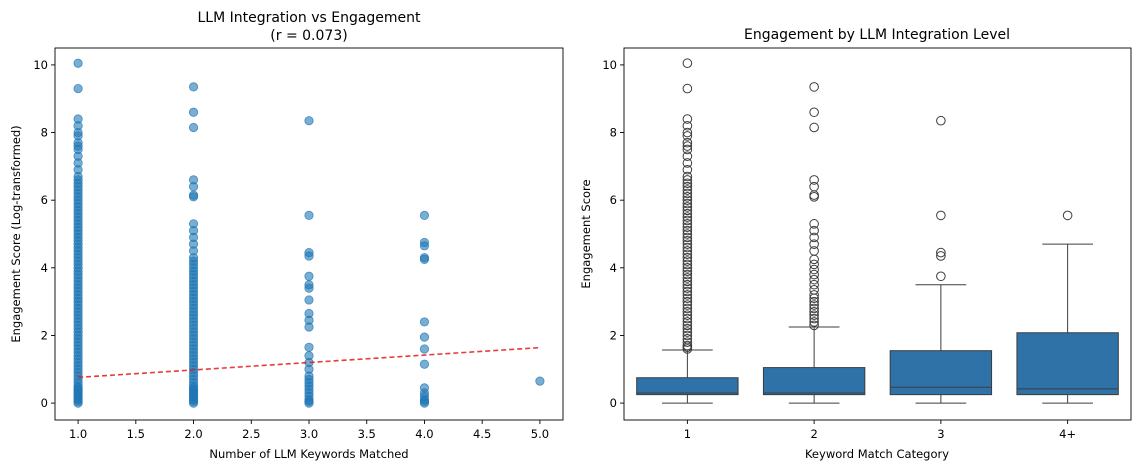  What do you see at coordinates (309, 434) in the screenshot?
I see `x-tick-label: 3.0` at bounding box center [309, 434].